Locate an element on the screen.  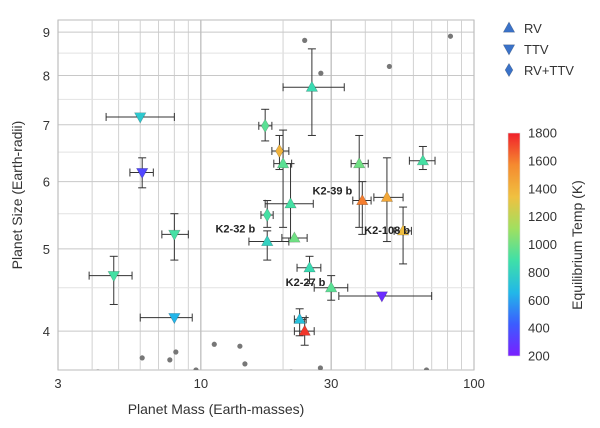
colorbar-tick-label: 800 is located at coordinates (539, 272).